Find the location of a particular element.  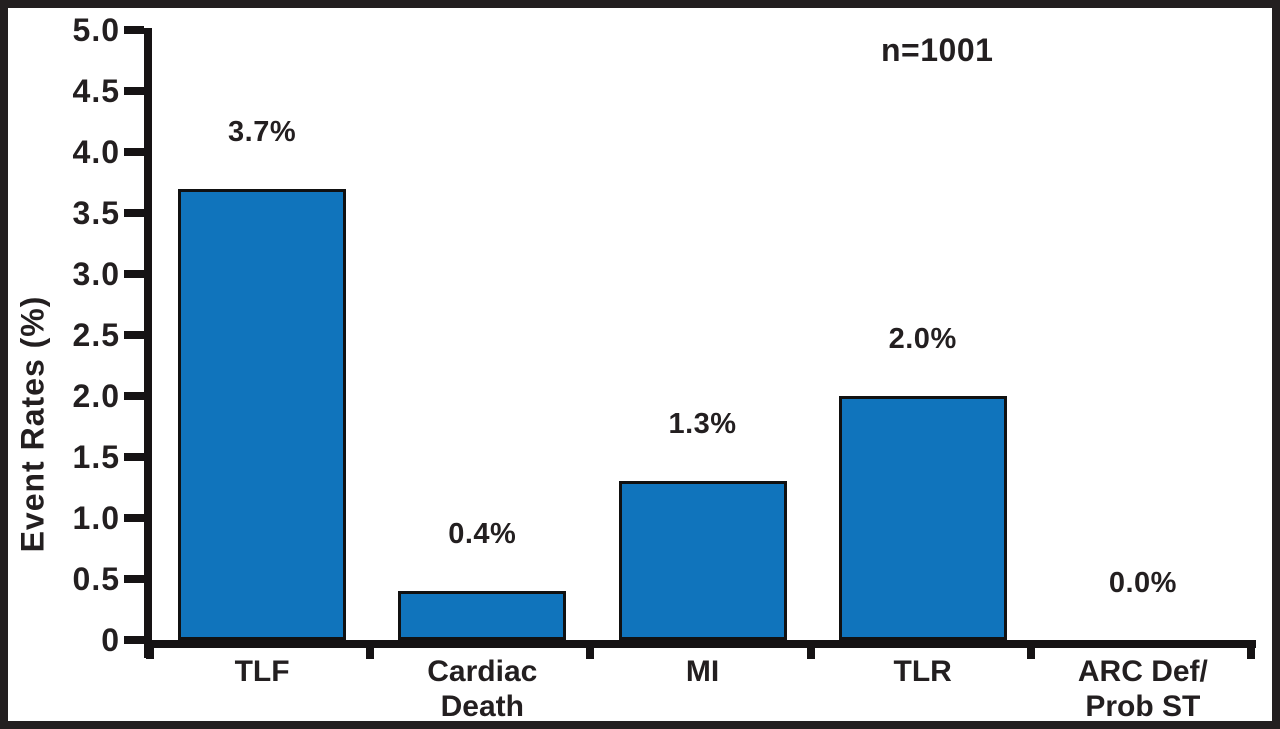

y-tick-label-4.0: 4.0 is located at coordinates (96, 152).